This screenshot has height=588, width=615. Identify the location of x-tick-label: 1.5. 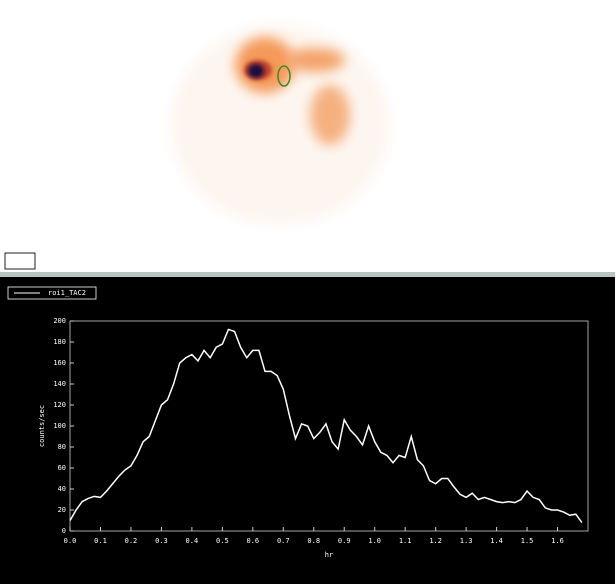
(527, 541).